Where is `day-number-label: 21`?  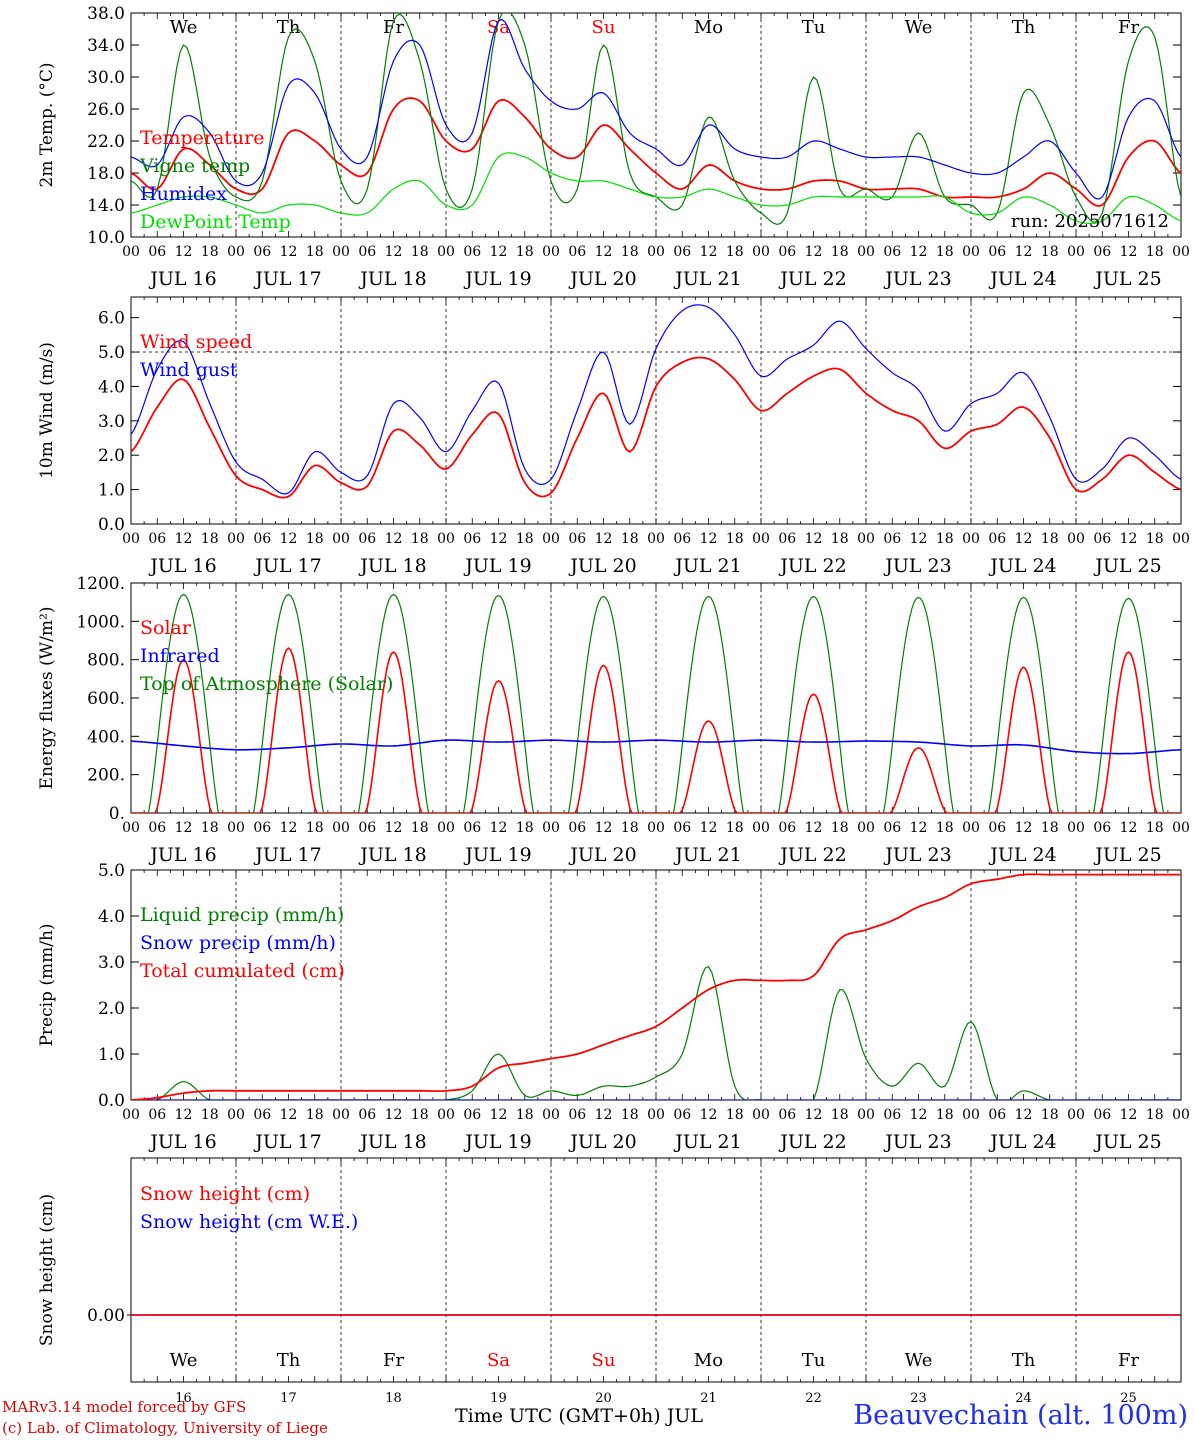 day-number-label: 21 is located at coordinates (708, 1398).